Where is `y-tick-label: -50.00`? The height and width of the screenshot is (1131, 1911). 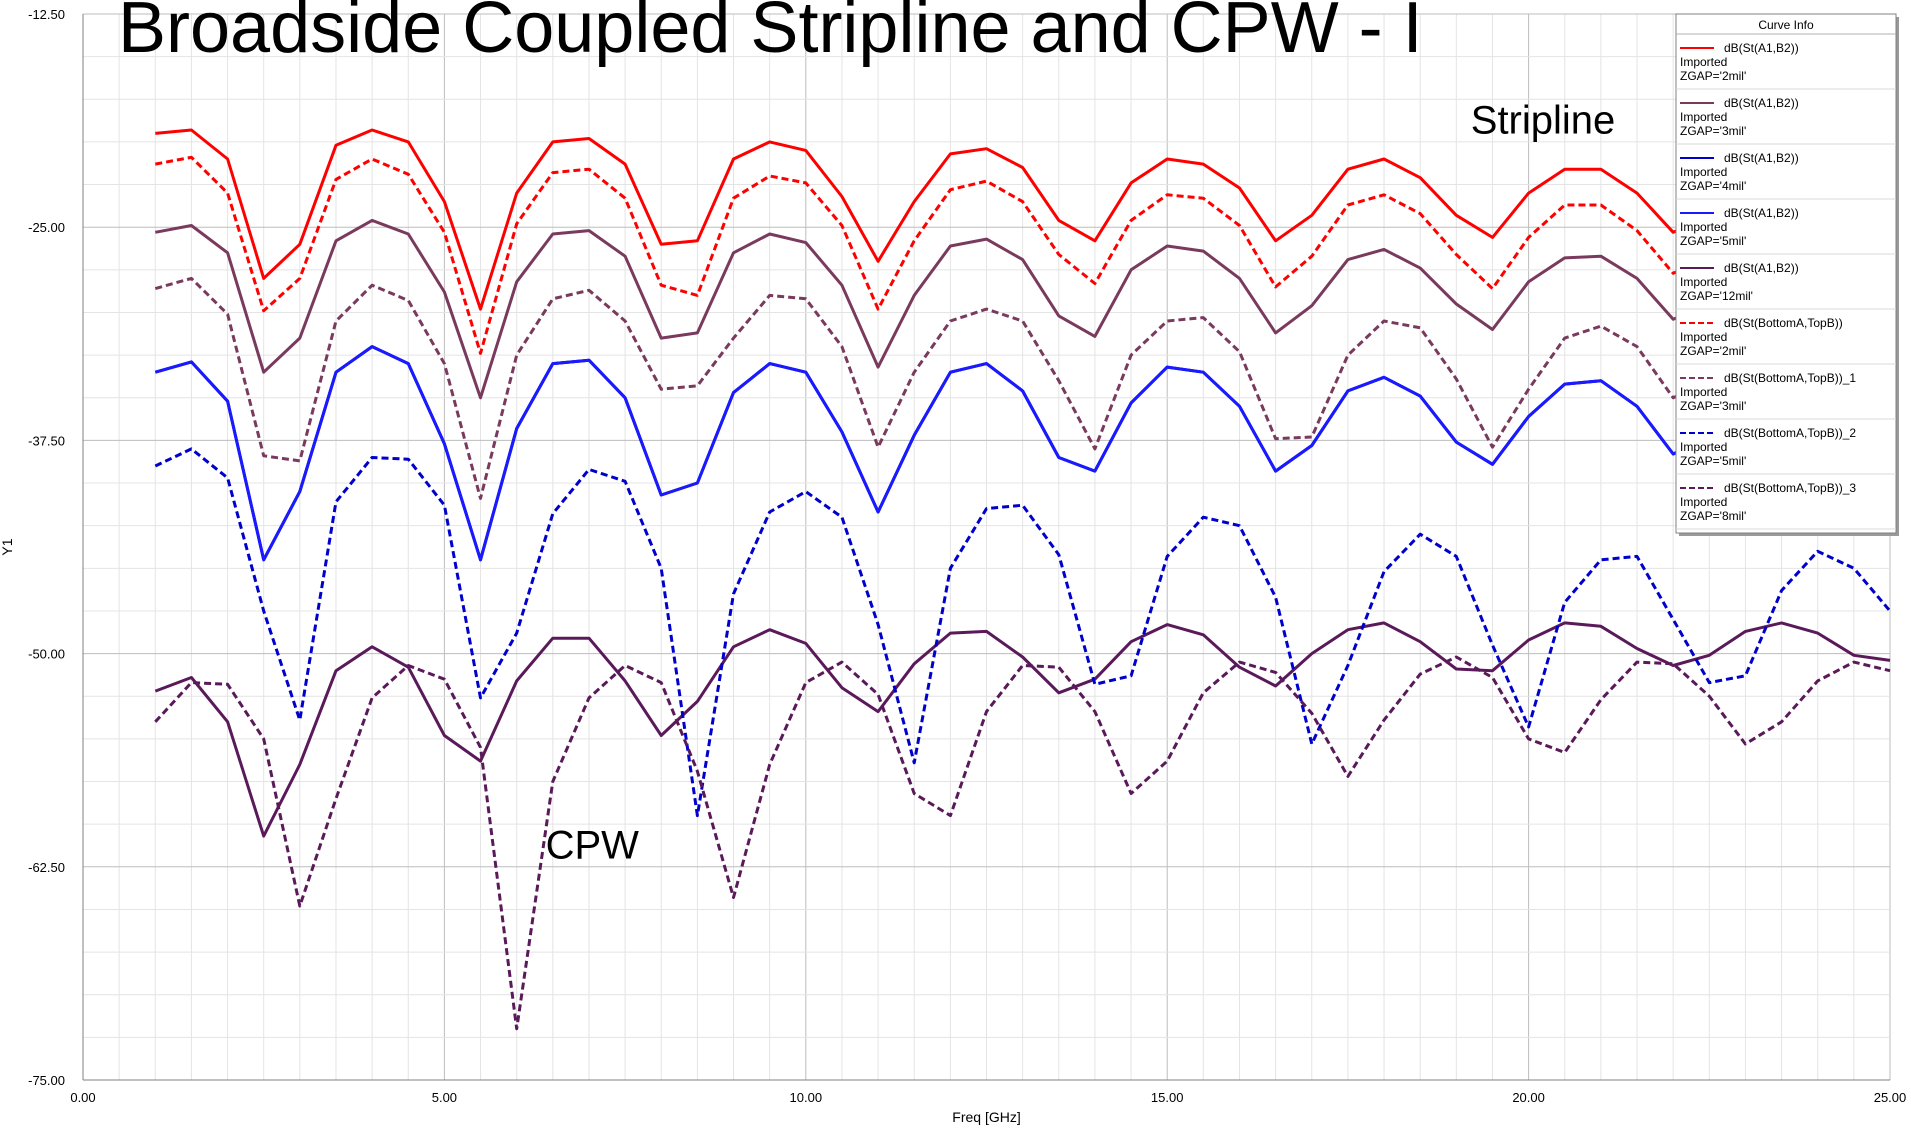 y-tick-label: -50.00 is located at coordinates (46, 654).